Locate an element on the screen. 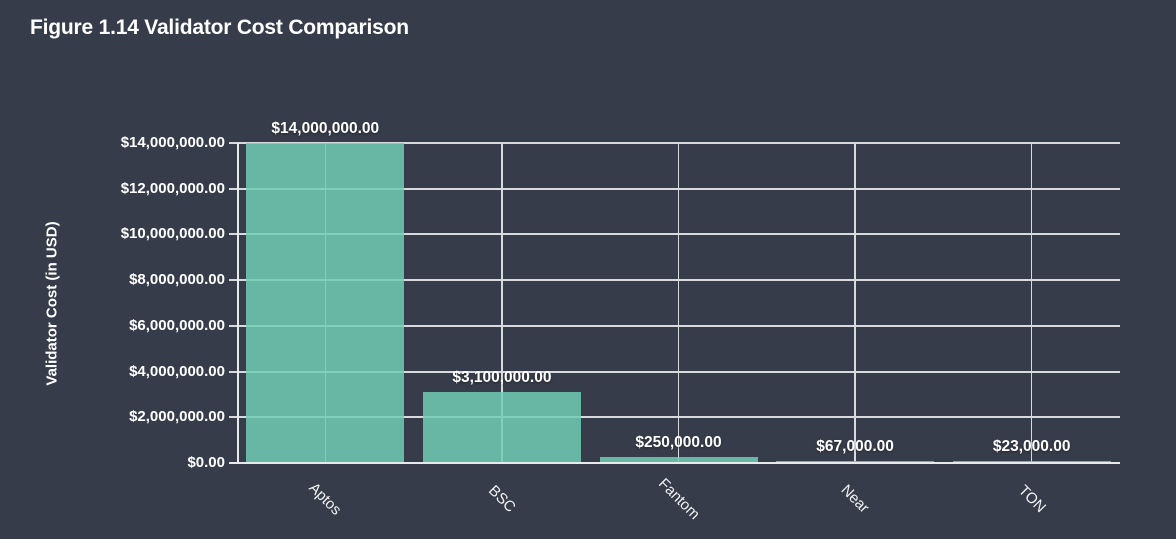  y-tick-label: $12,000,000.00 is located at coordinates (172, 188).